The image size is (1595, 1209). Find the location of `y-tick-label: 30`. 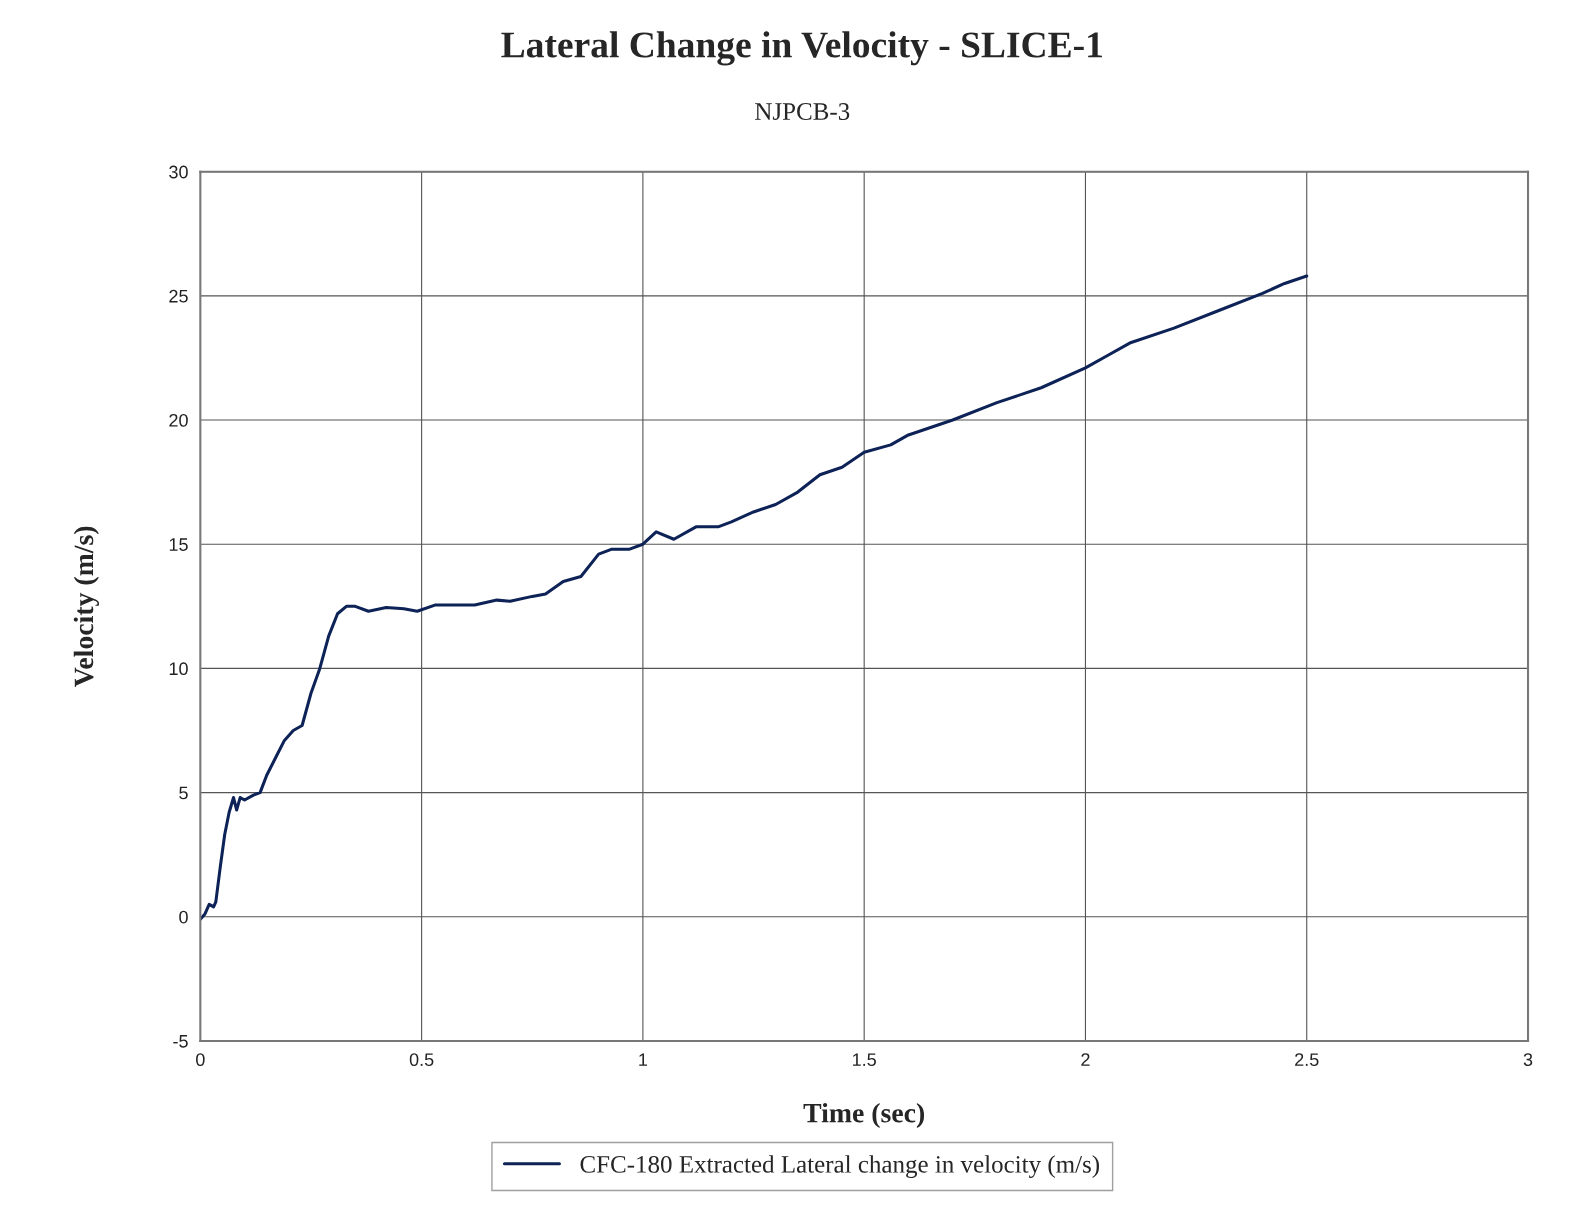

y-tick-label: 30 is located at coordinates (178, 172).